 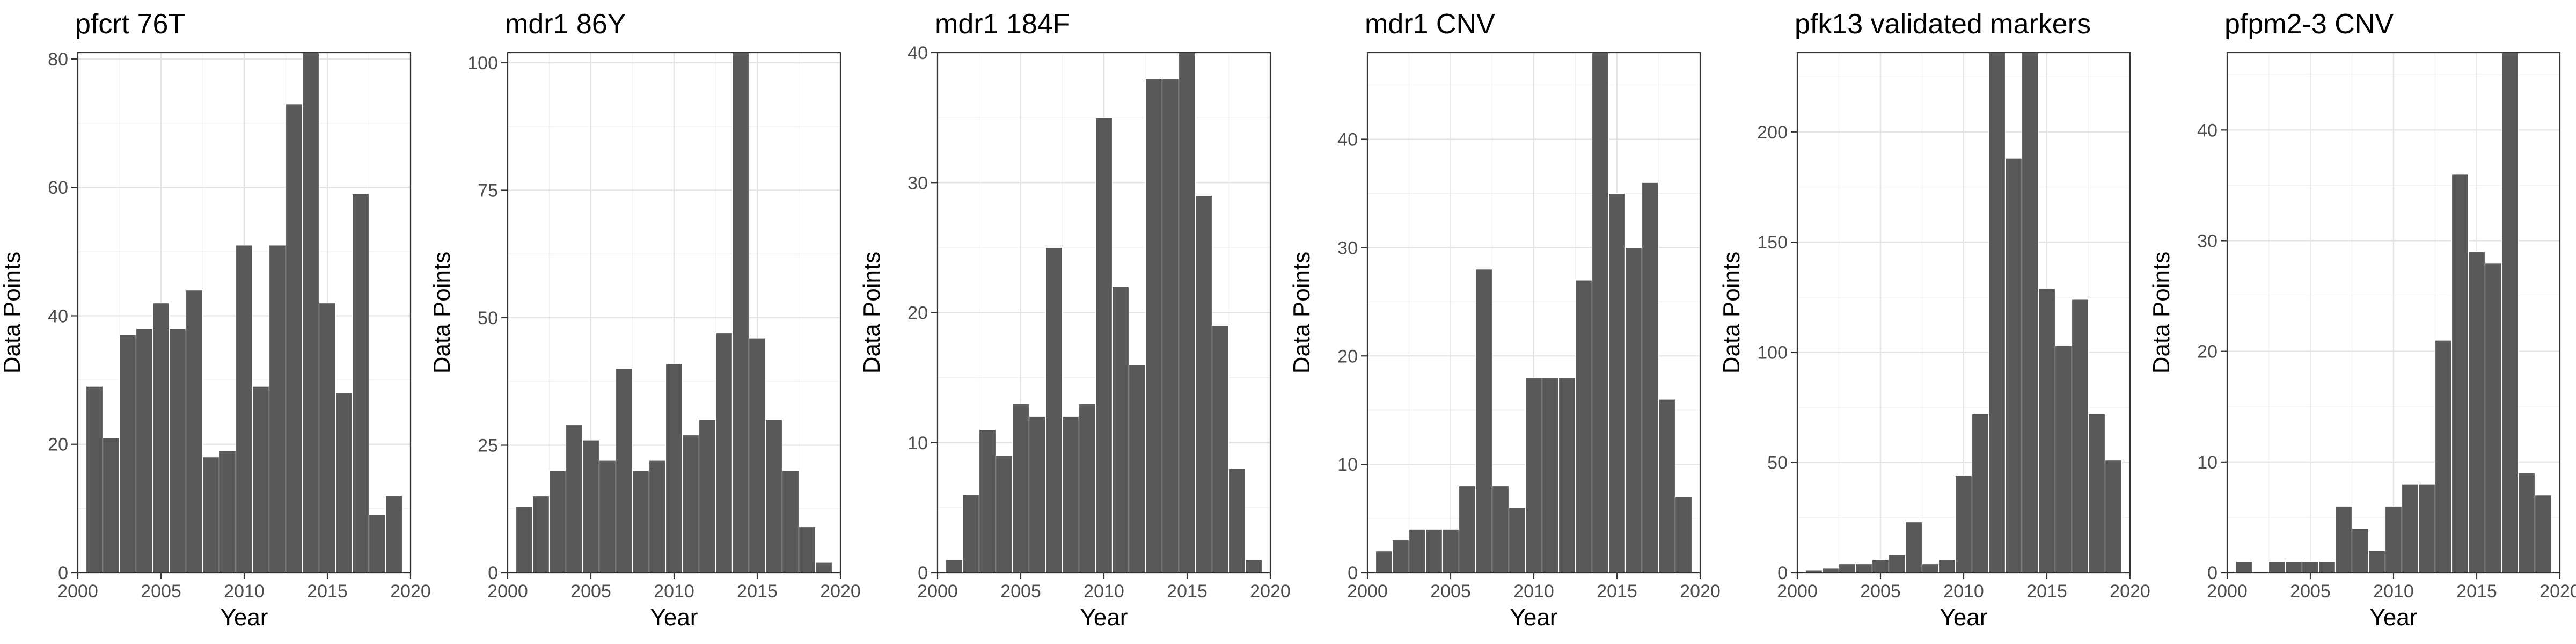 I want to click on y-axis-title: Data Points, so click(x=12, y=313).